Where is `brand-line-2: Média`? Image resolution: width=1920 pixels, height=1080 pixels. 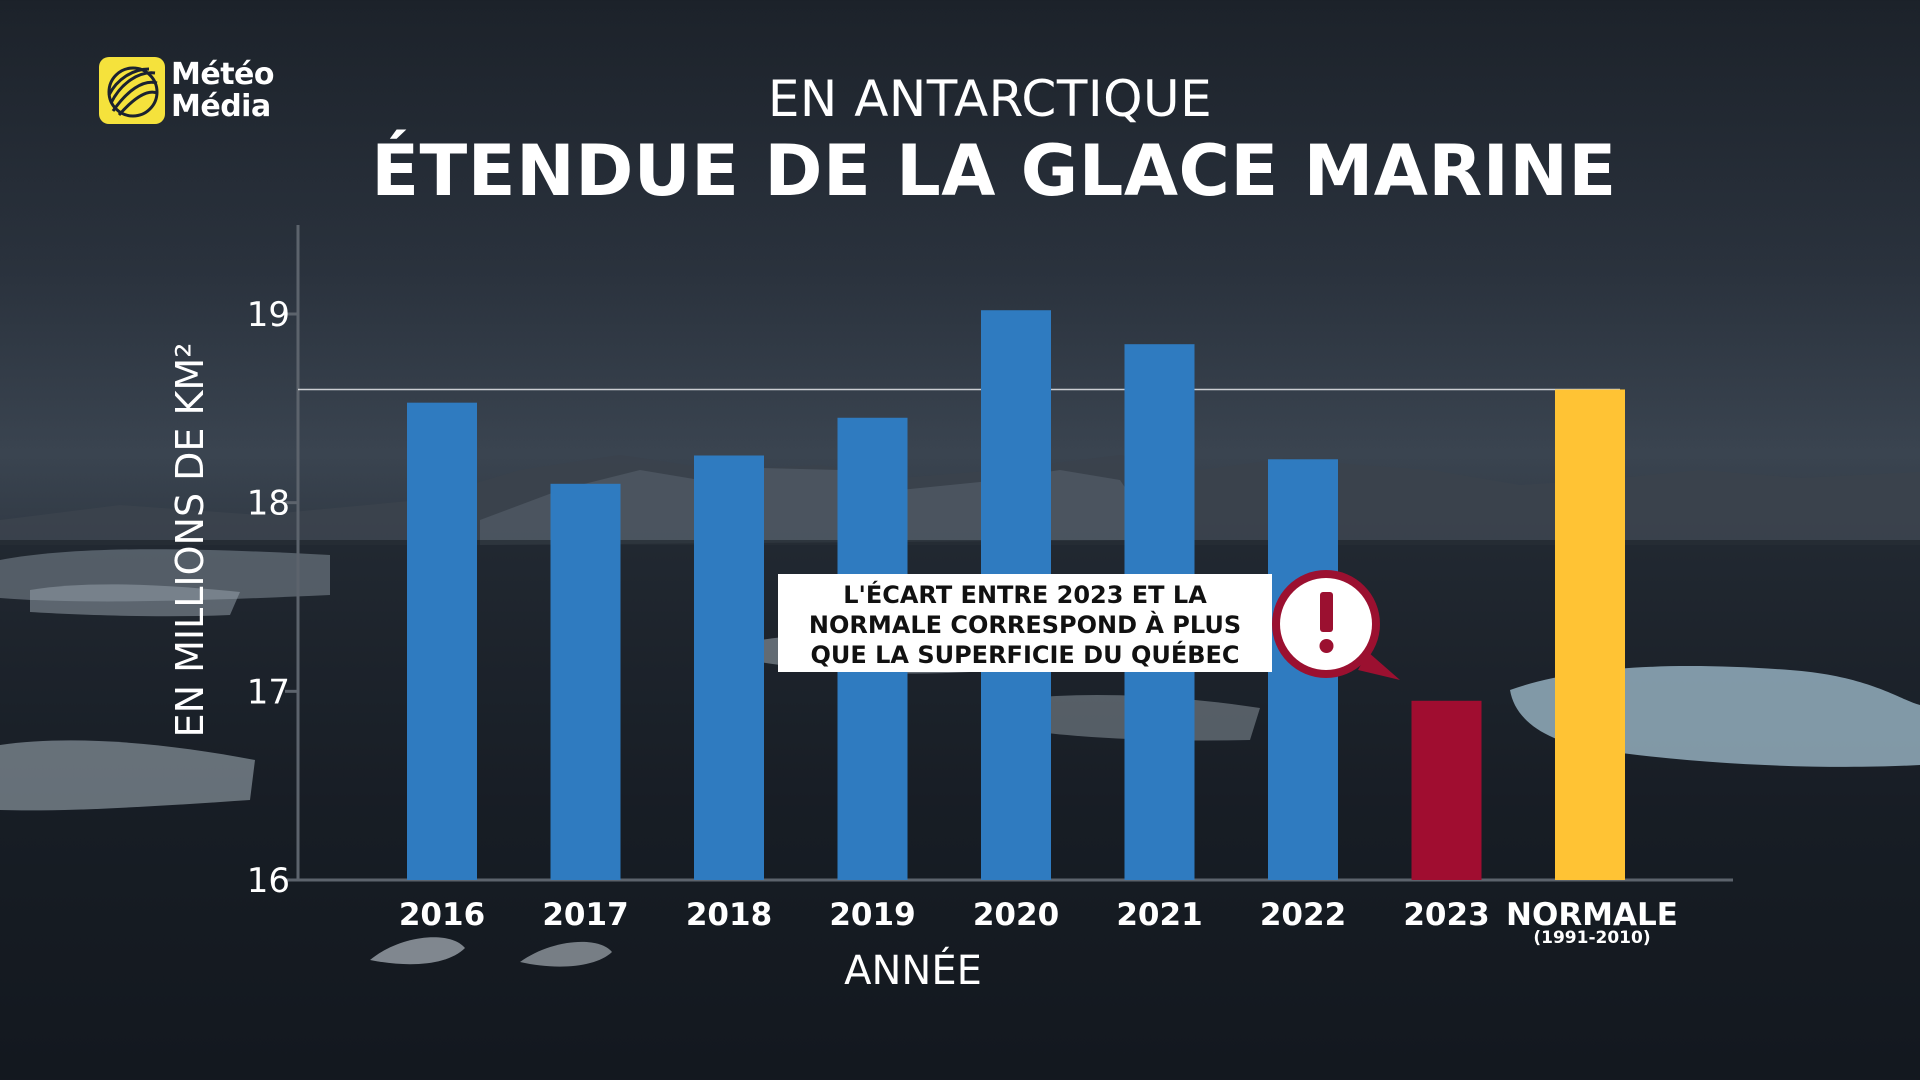 brand-line-2: Média is located at coordinates (221, 106).